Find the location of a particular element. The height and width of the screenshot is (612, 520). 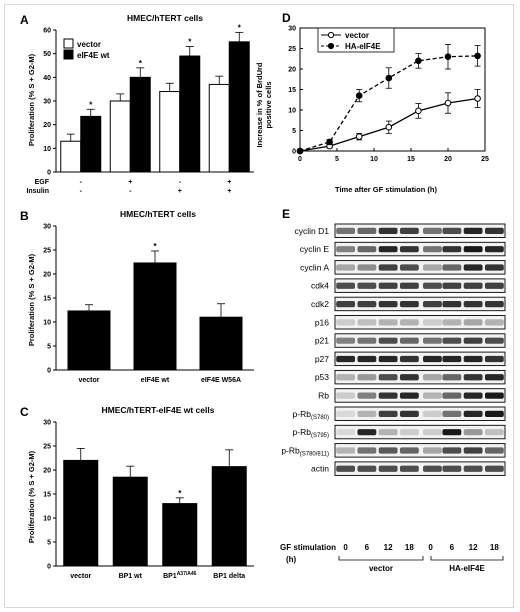

blot-row-label: p-Rb(S780/811) is located at coordinates (305, 451).